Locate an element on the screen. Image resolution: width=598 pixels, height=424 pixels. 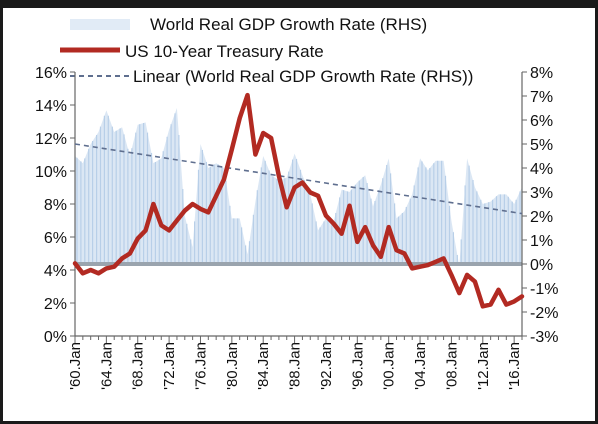
y-left-tick-label: 14% is located at coordinates (51, 106).